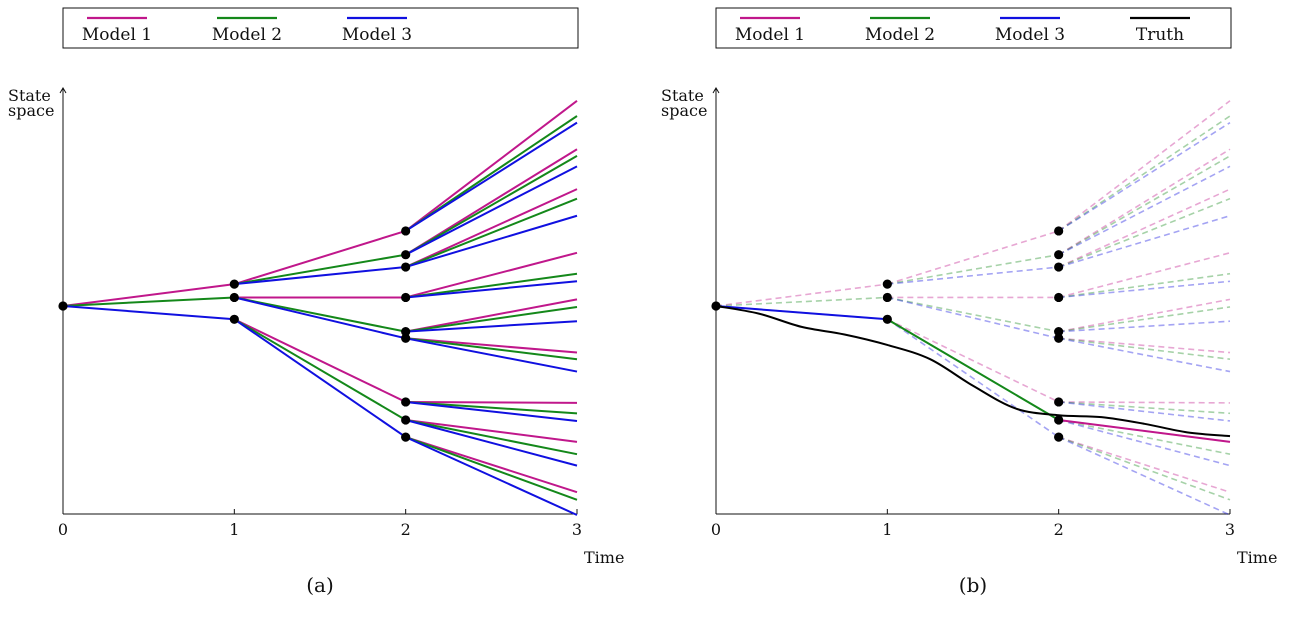  What do you see at coordinates (320, 28) in the screenshot?
I see `legend-box` at bounding box center [320, 28].